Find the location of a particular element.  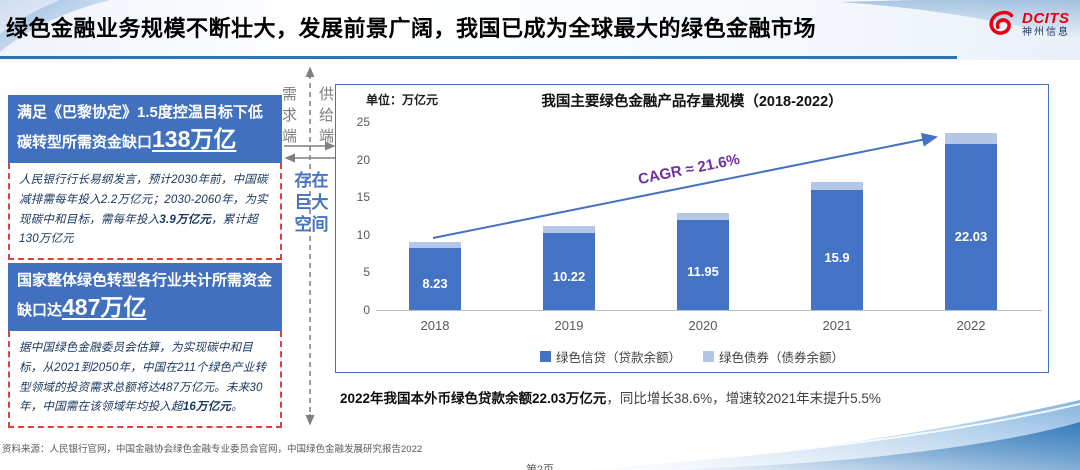

logo-text: DCITS 神州信息 is located at coordinates (1046, 24).